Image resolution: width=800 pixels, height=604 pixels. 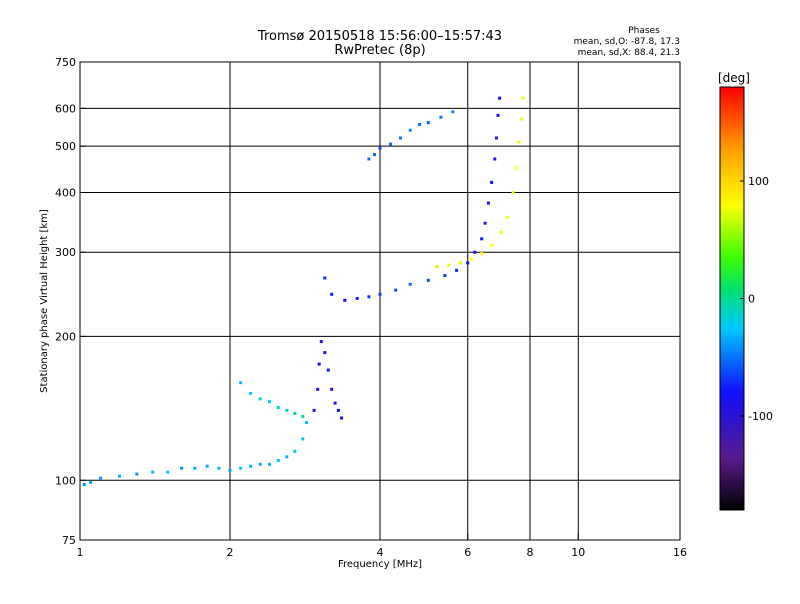 I want to click on y-tick-label: 200, so click(x=65, y=336).